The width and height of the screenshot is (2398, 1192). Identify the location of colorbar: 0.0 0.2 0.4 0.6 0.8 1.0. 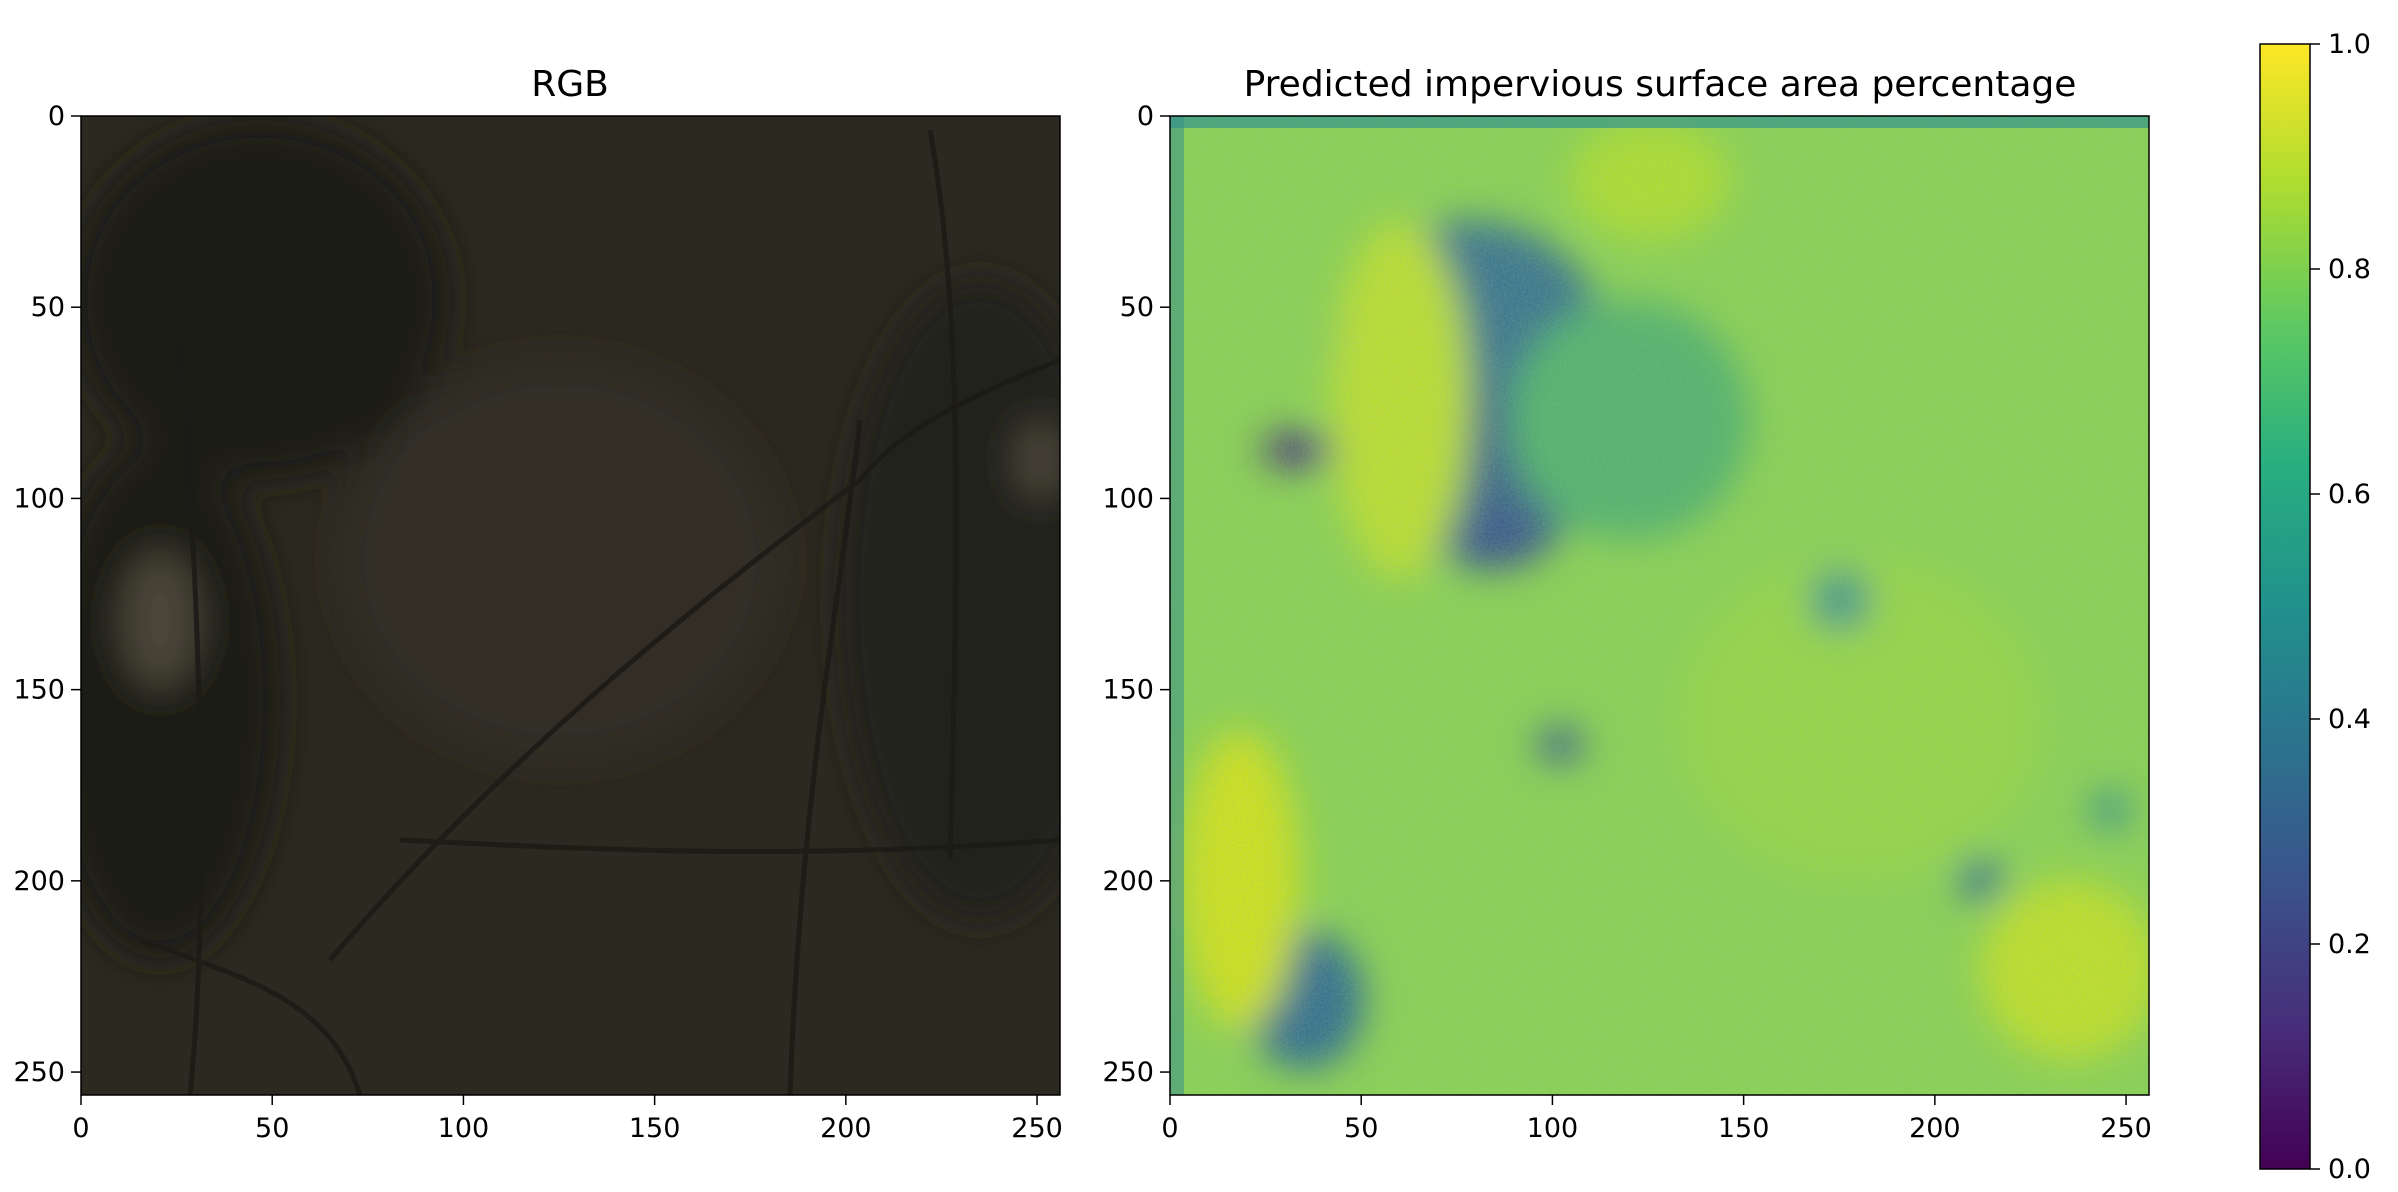
(2315, 607).